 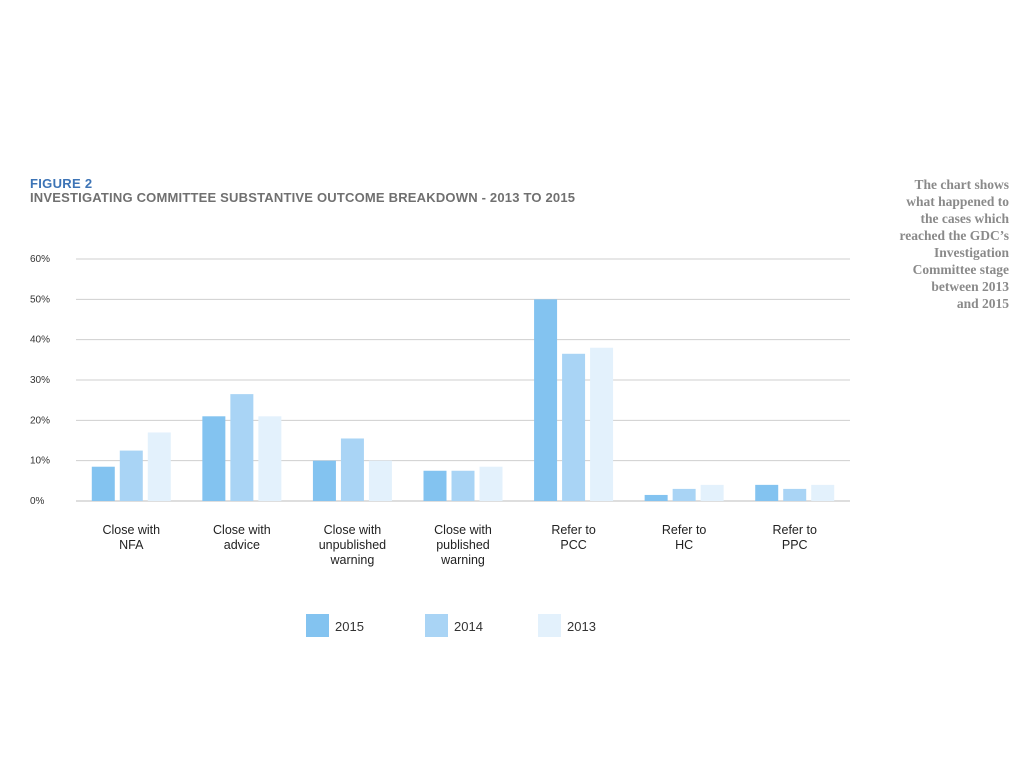 I want to click on y-tick-label: 20%, so click(x=40, y=420).